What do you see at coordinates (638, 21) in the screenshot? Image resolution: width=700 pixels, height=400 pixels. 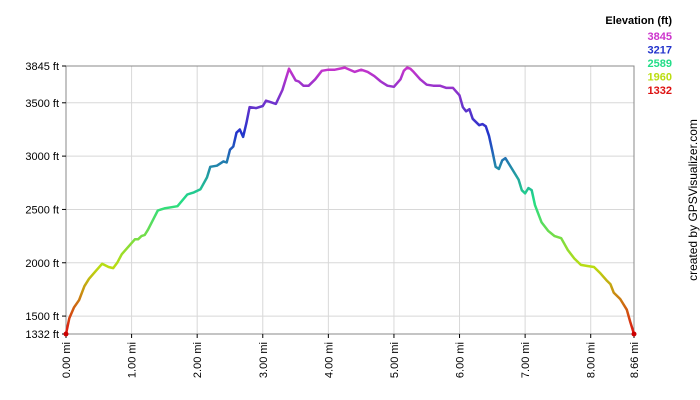 I see `legend-title: Elevation (ft)` at bounding box center [638, 21].